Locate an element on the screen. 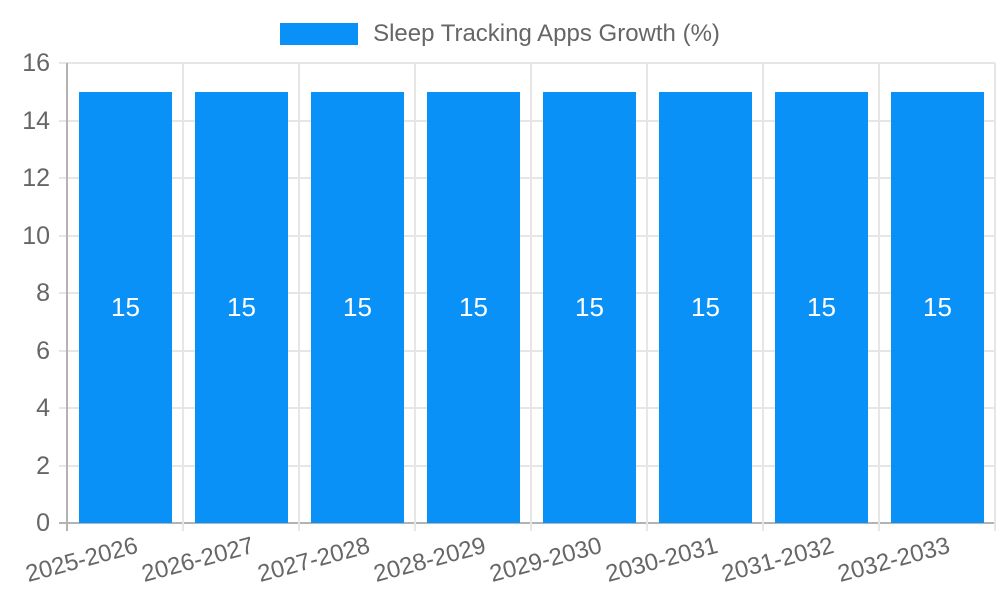  legend-swatch is located at coordinates (319, 34).